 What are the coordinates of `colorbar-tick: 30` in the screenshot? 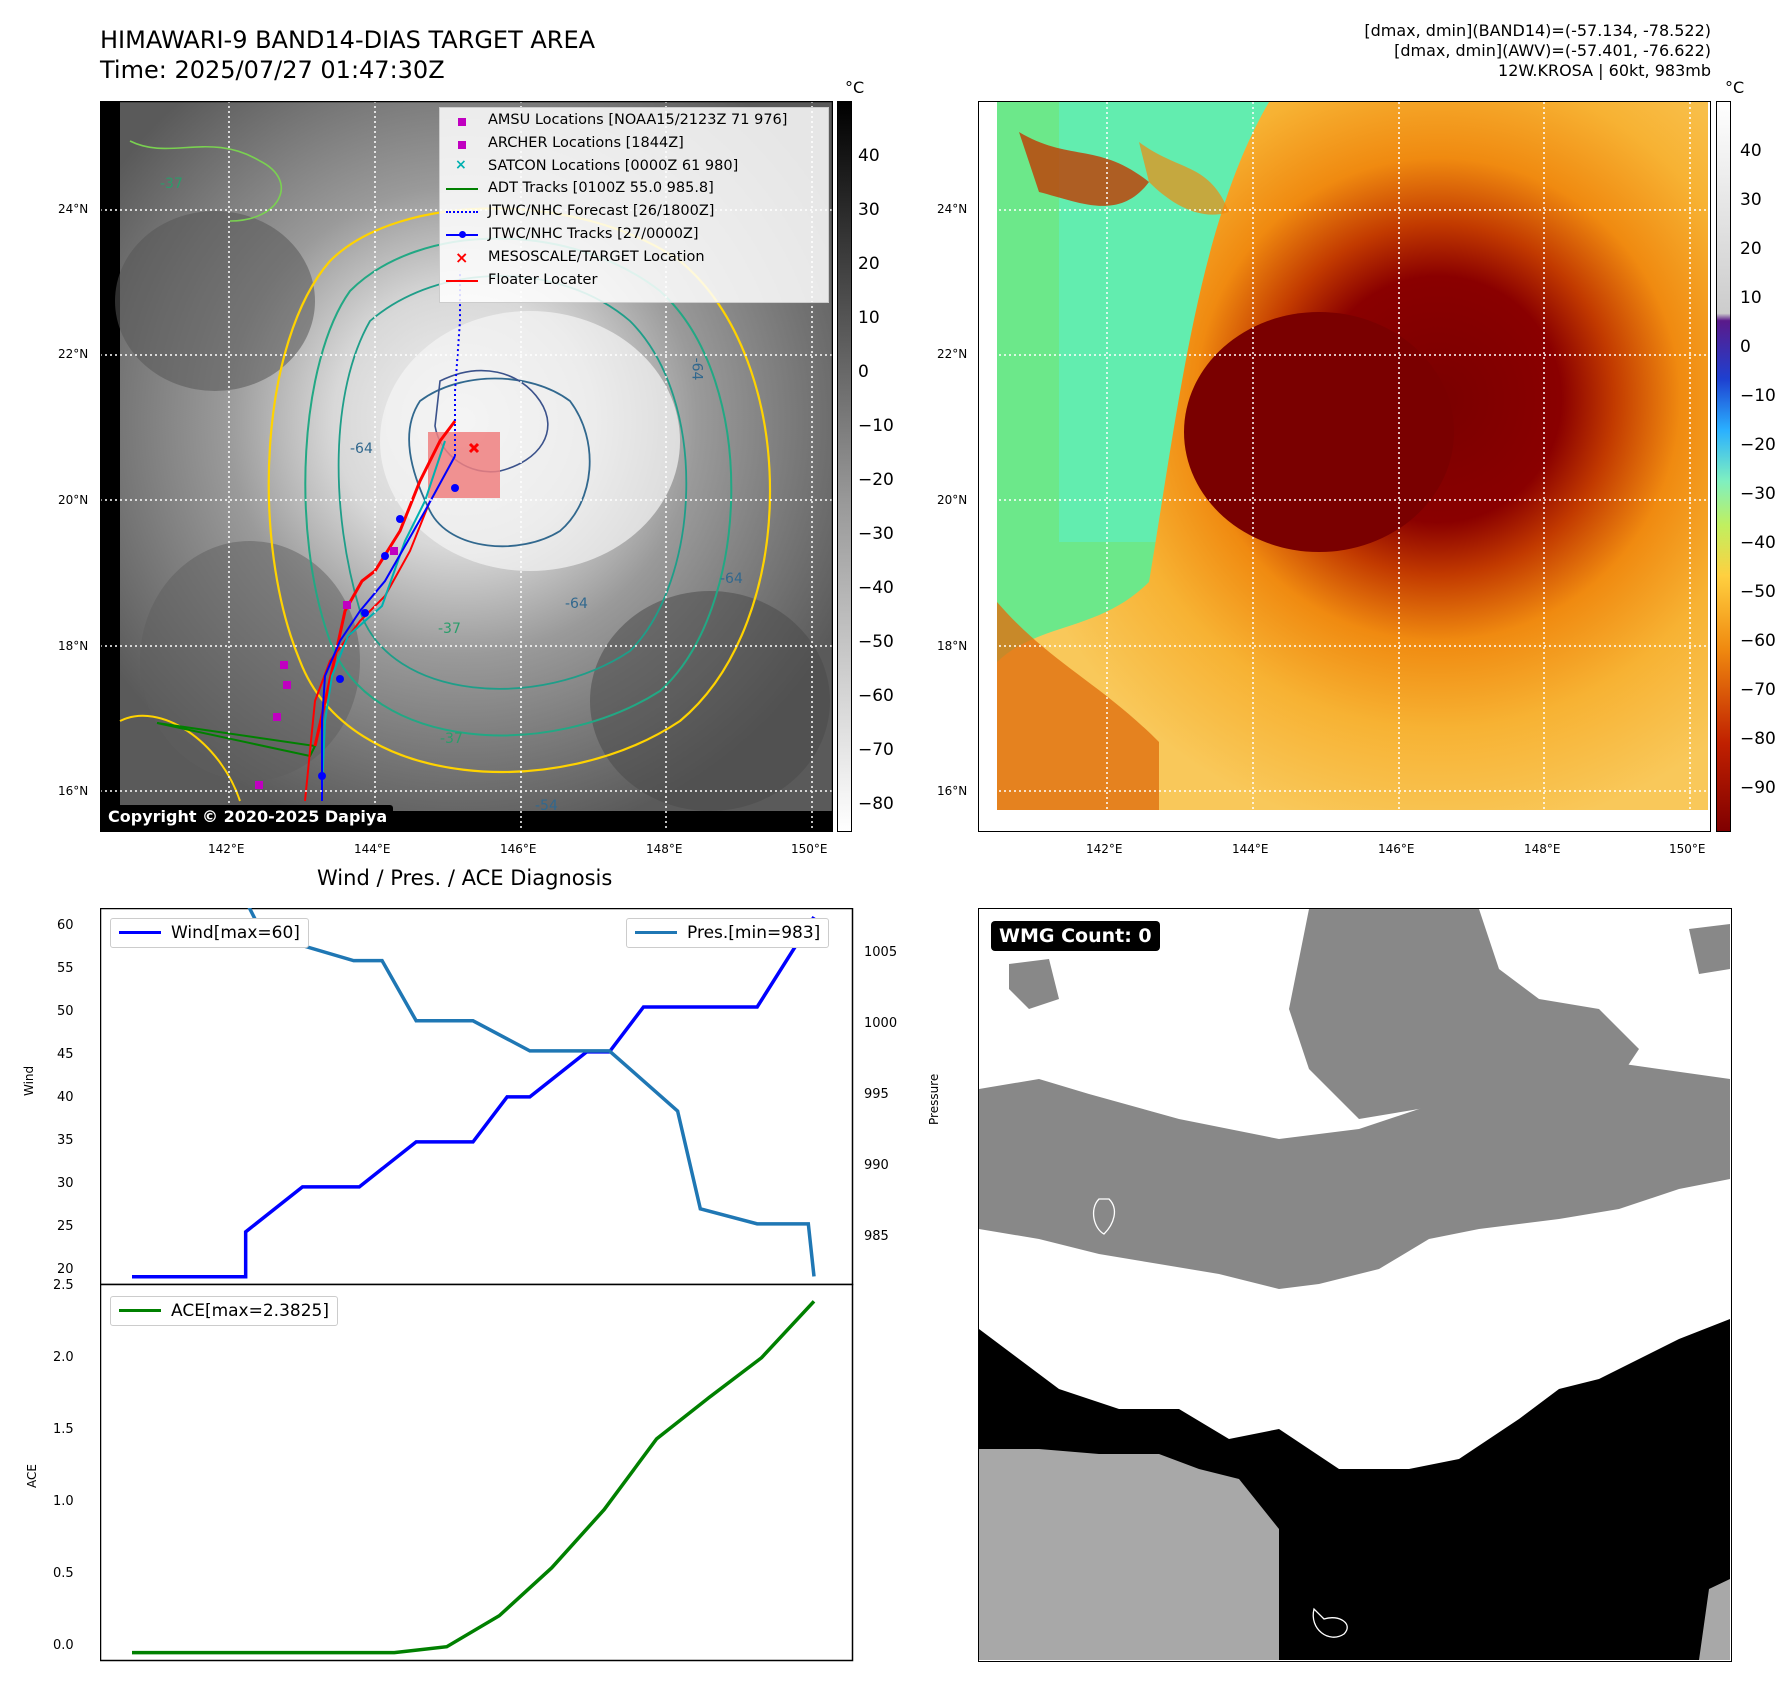 It's located at (1751, 200).